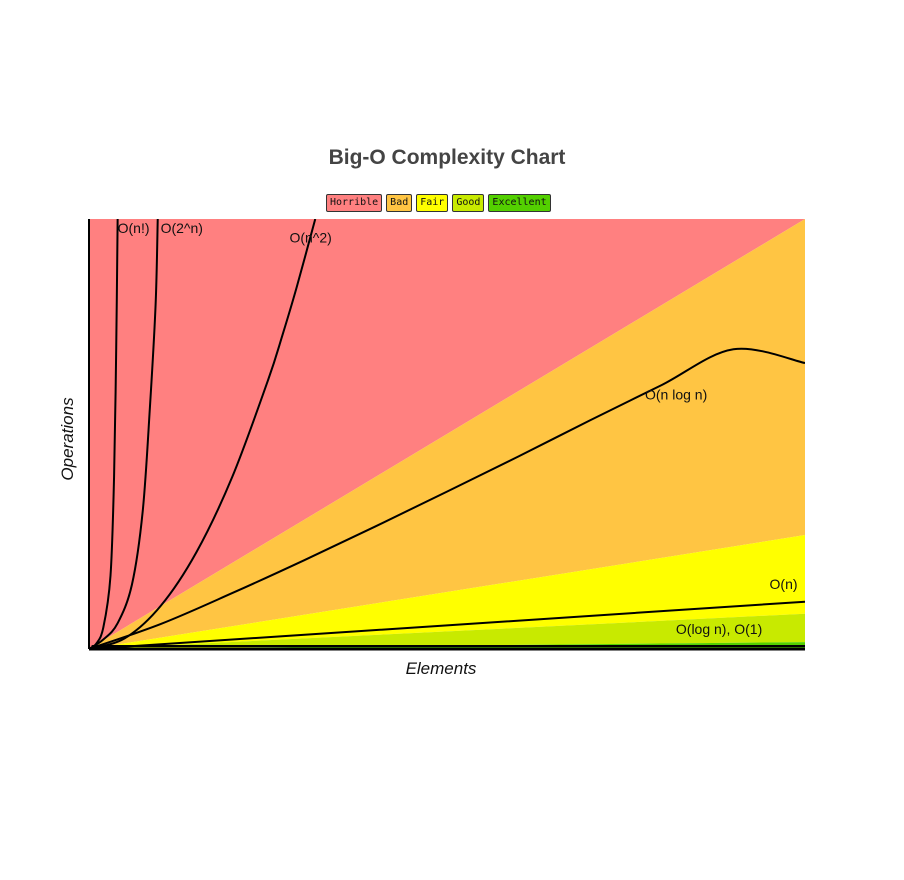  What do you see at coordinates (447, 157) in the screenshot?
I see `chart-title: Big-O Complexity Chart` at bounding box center [447, 157].